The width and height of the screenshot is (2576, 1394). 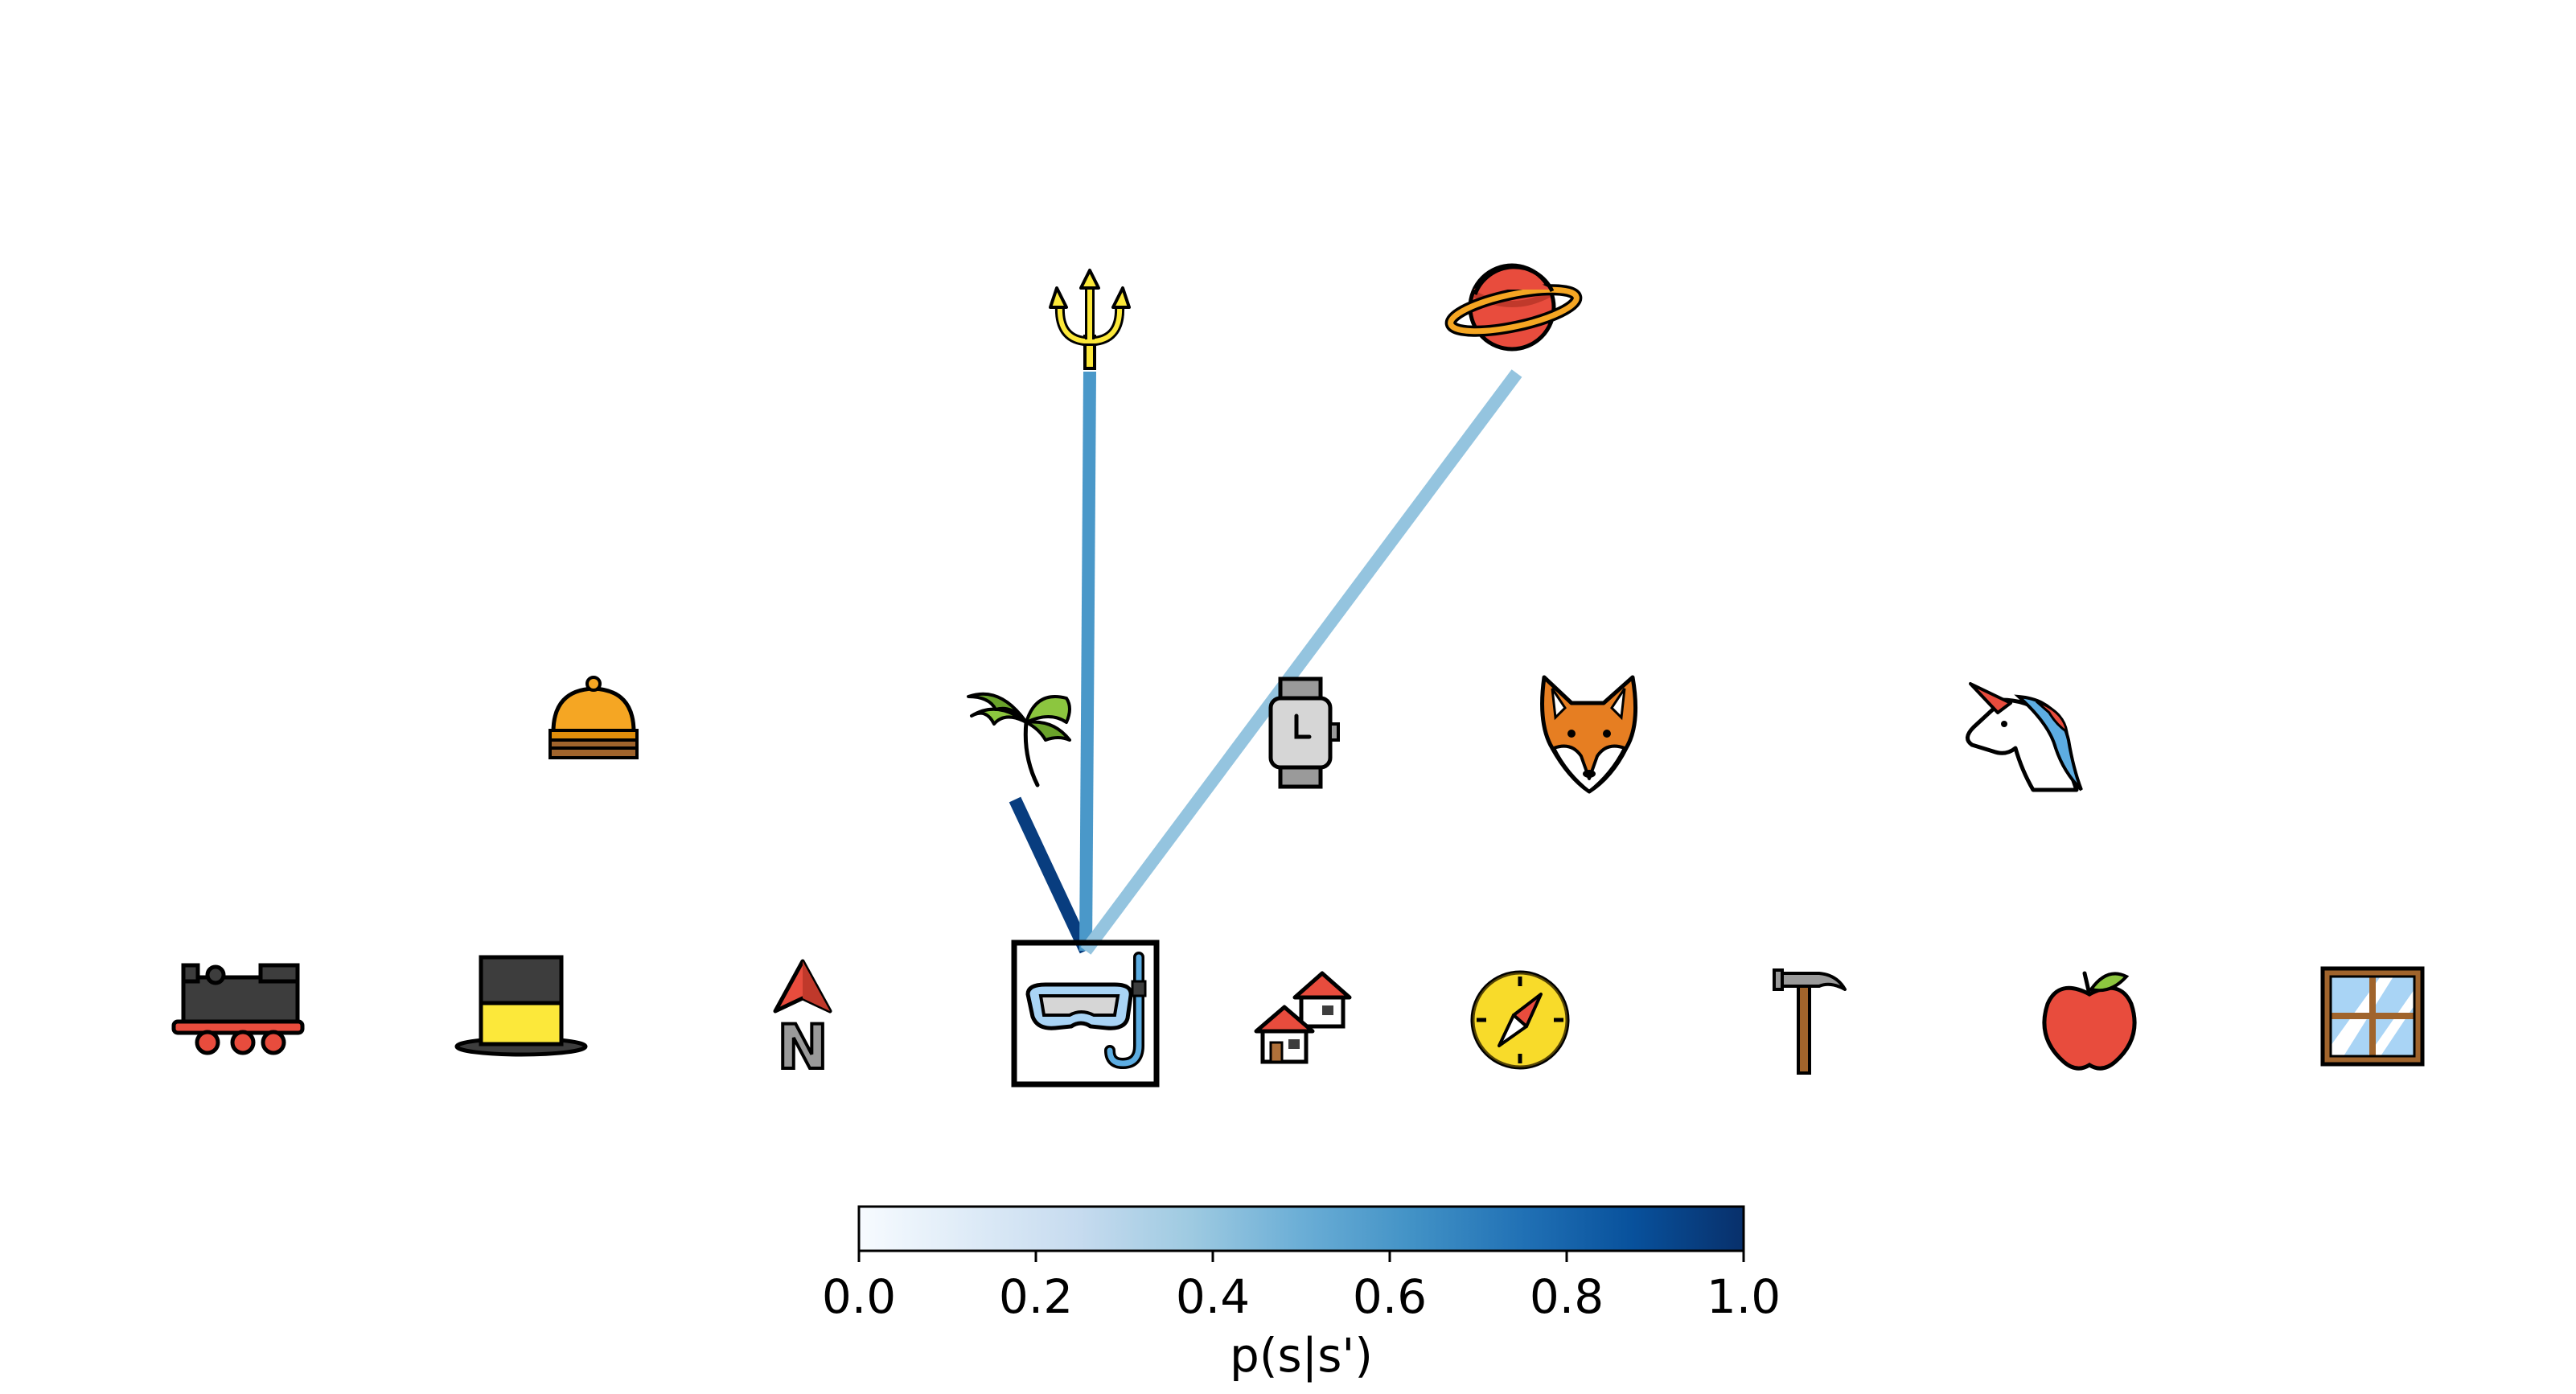 I want to click on top-hat-icon, so click(x=521, y=1006).